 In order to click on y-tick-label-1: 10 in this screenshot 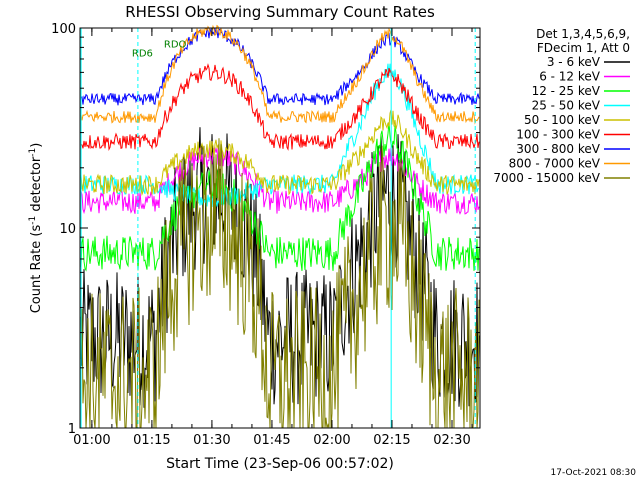, I will do `click(67, 229)`.